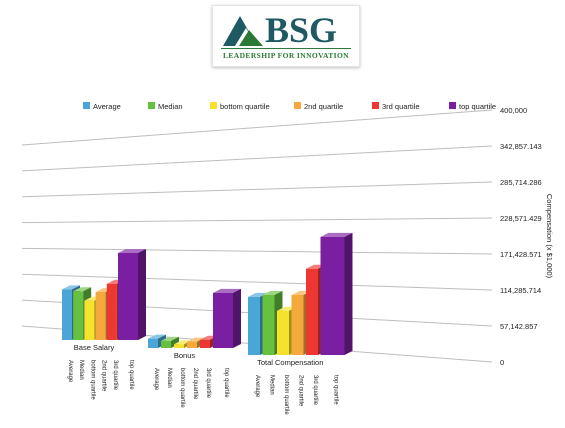  What do you see at coordinates (301, 30) in the screenshot?
I see `logo-name: BSG` at bounding box center [301, 30].